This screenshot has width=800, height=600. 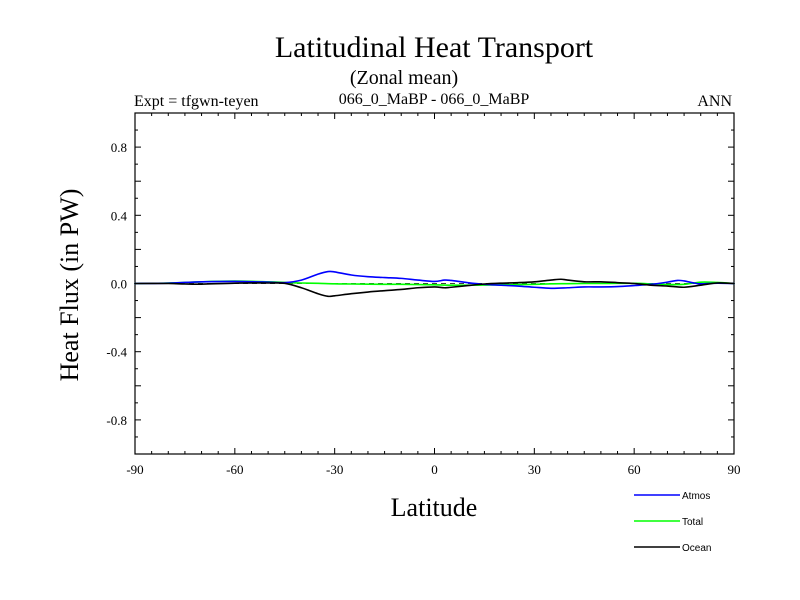 What do you see at coordinates (116, 352) in the screenshot?
I see `y-tick-label: -0.4` at bounding box center [116, 352].